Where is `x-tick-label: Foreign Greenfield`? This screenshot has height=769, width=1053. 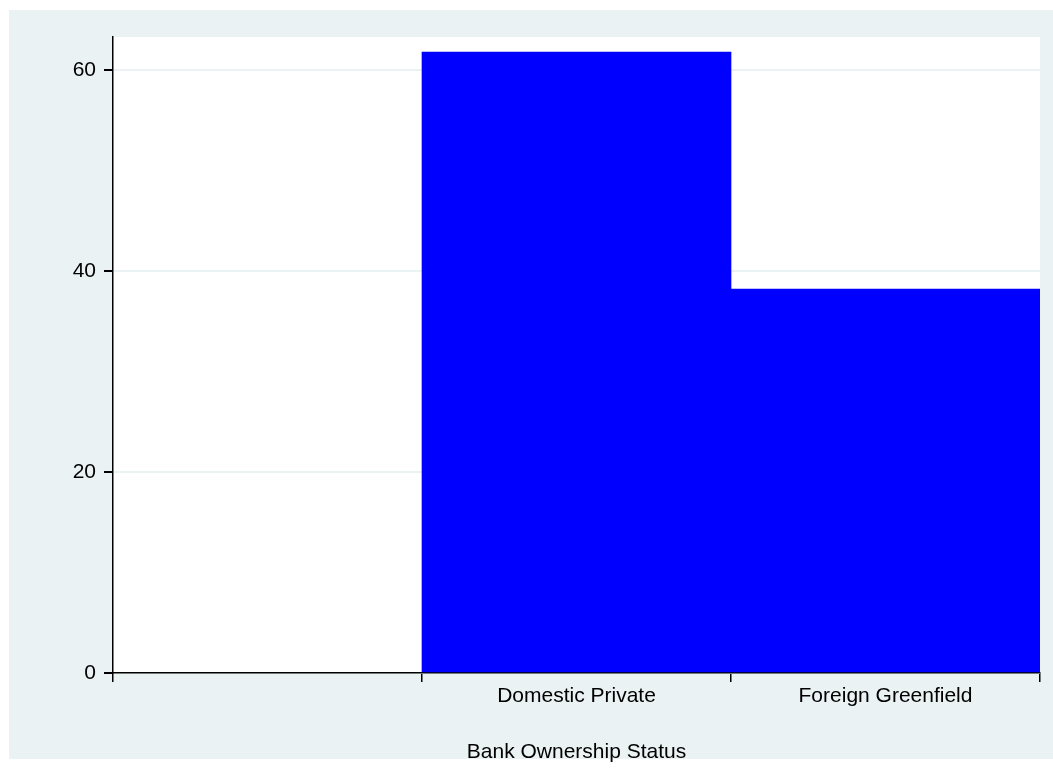 x-tick-label: Foreign Greenfield is located at coordinates (885, 695).